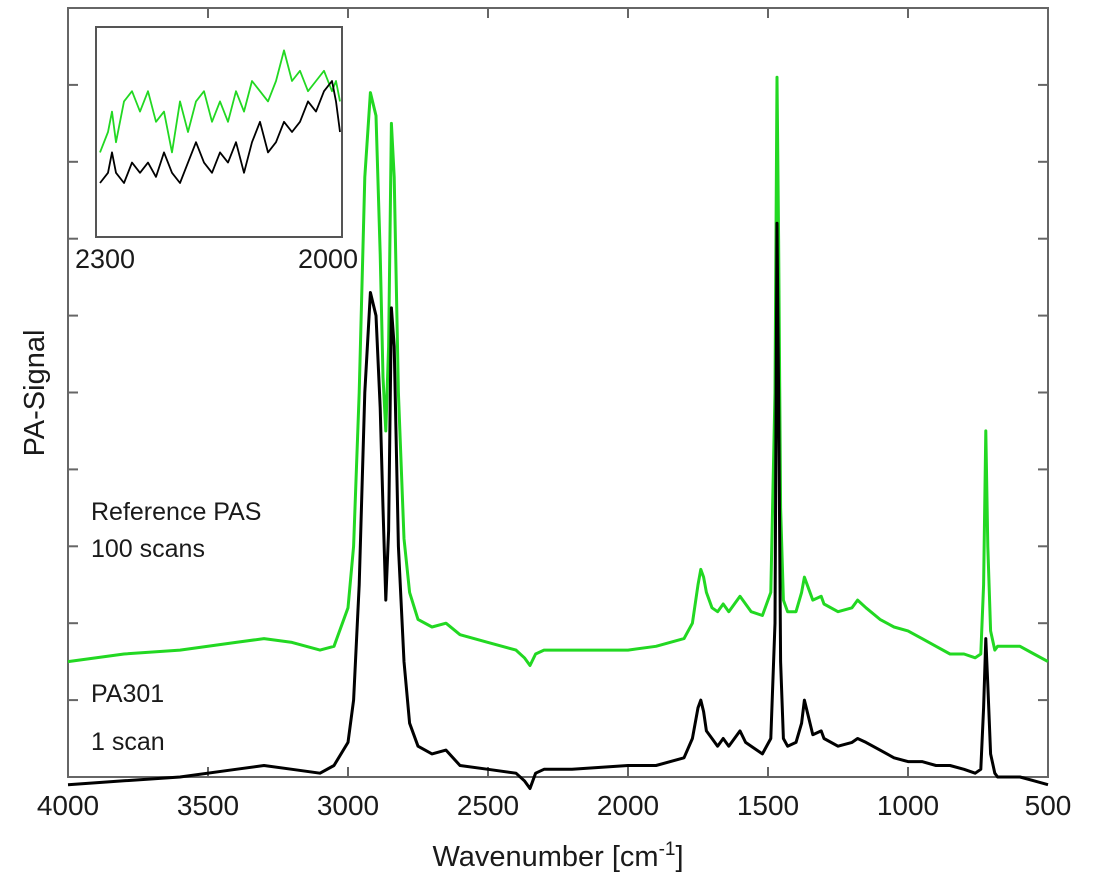 The image size is (1094, 875). What do you see at coordinates (35, 393) in the screenshot?
I see `y-axis-title: PA-Signal` at bounding box center [35, 393].